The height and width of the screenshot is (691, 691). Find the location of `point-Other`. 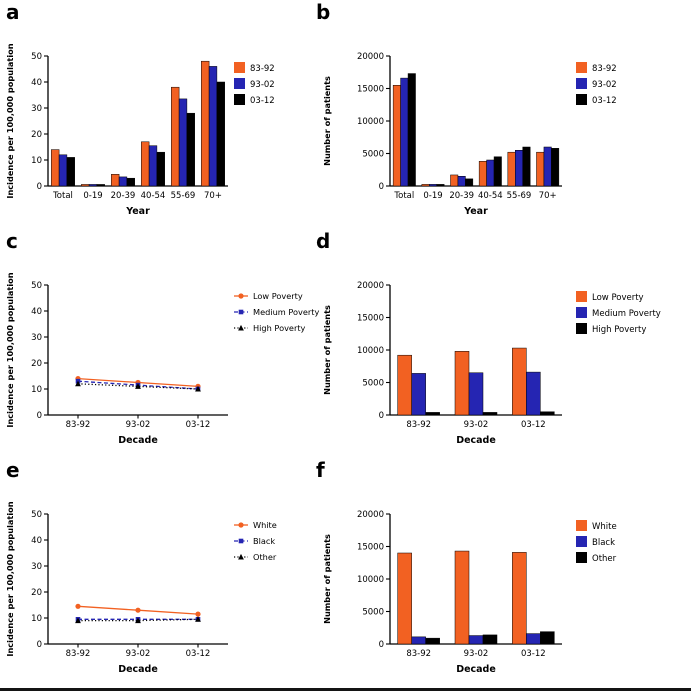

point-Other is located at coordinates (198, 619).